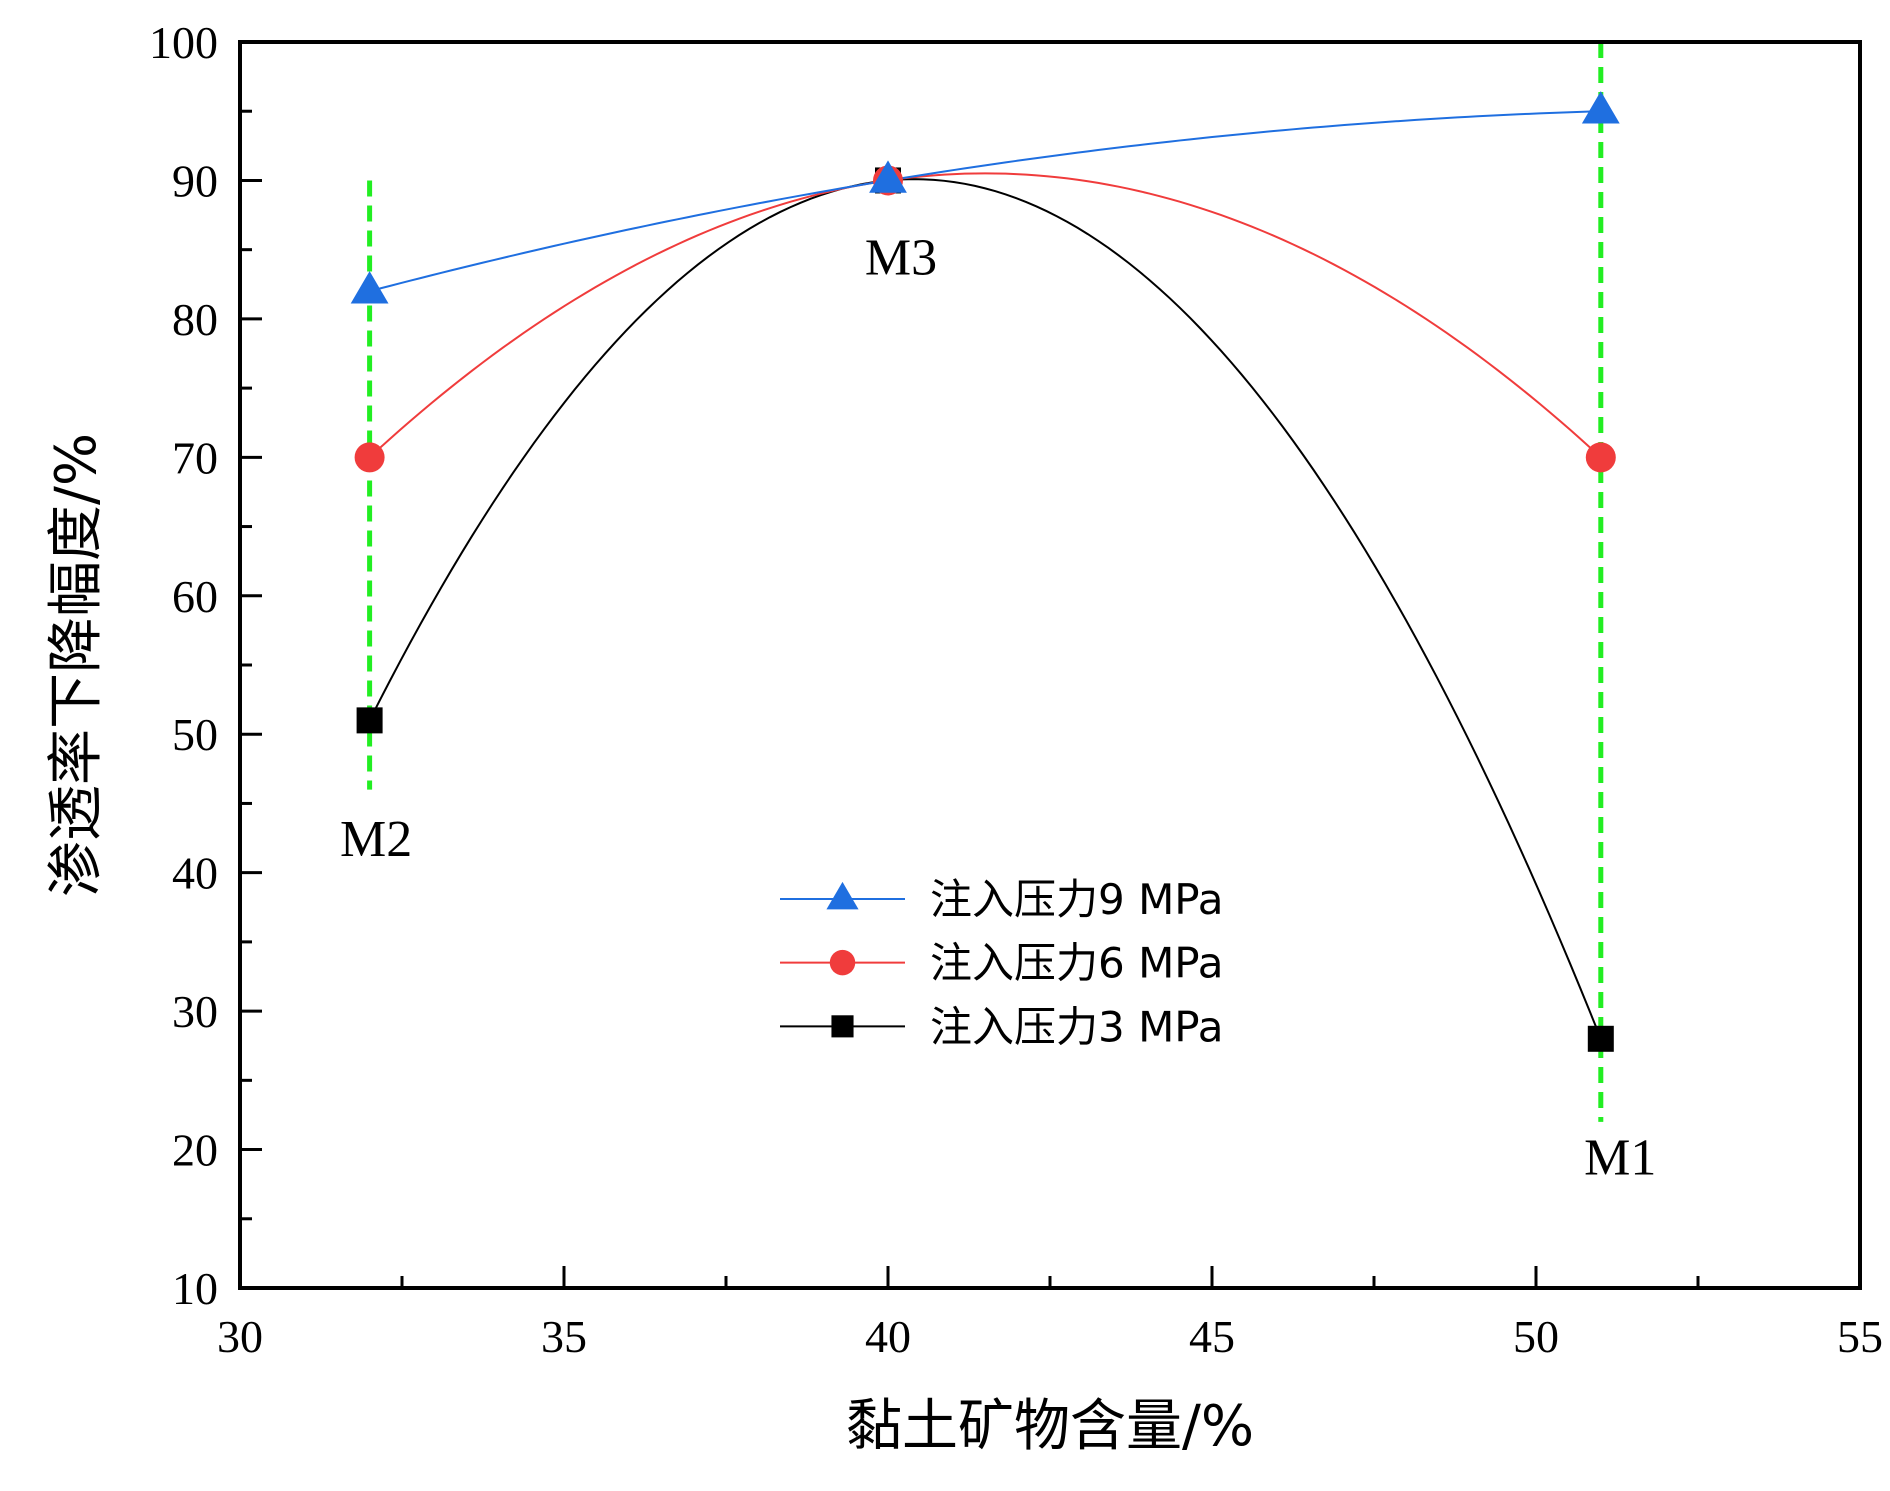 The height and width of the screenshot is (1491, 1890). I want to click on y-tick-label: 60, so click(195, 596).